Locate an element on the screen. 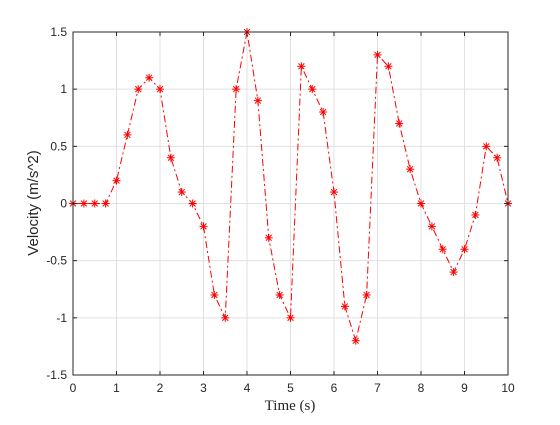  y-tick-label: 0.5 is located at coordinates (58, 146).